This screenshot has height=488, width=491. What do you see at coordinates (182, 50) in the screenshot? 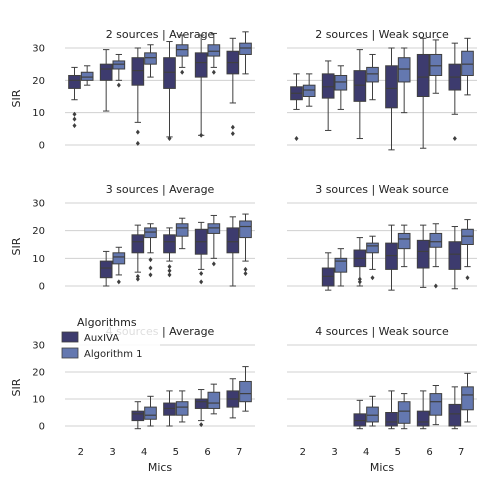
I see `panel-0-box-5-algorithm1` at bounding box center [182, 50].